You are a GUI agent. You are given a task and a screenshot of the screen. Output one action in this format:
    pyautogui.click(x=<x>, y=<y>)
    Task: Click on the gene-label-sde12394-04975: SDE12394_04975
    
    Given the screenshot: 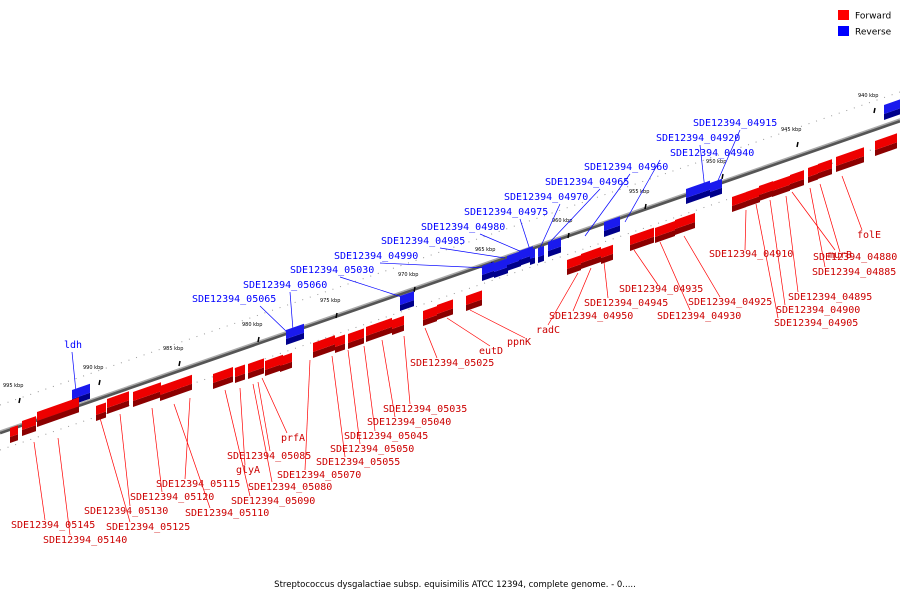 What is the action you would take?
    pyautogui.click(x=506, y=212)
    